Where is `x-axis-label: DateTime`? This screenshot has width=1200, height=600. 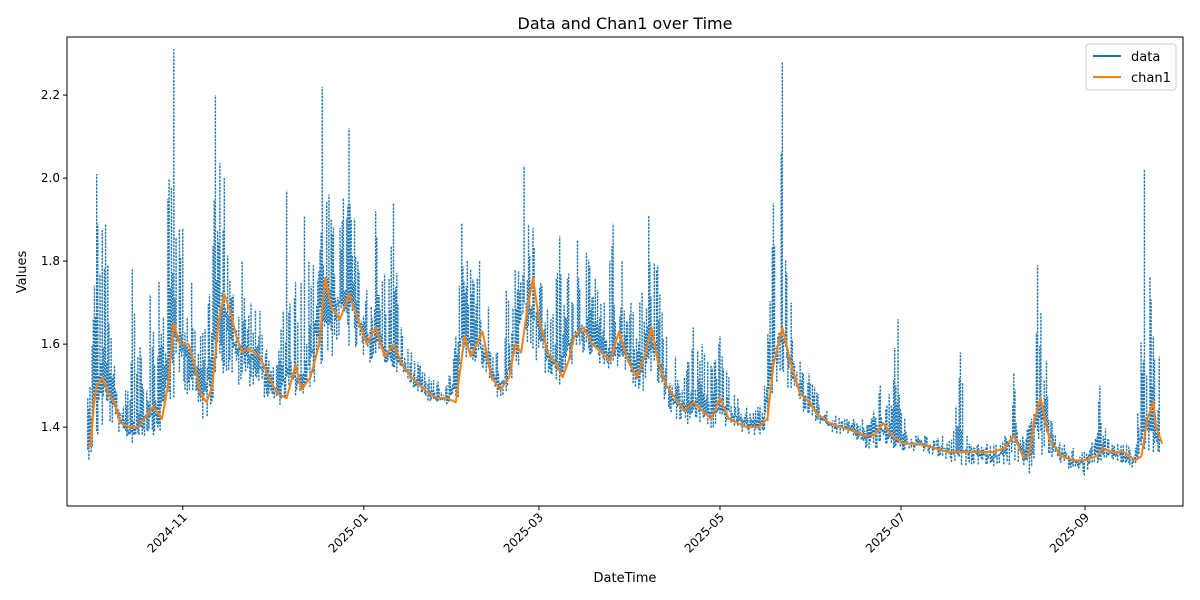
x-axis-label: DateTime is located at coordinates (625, 578).